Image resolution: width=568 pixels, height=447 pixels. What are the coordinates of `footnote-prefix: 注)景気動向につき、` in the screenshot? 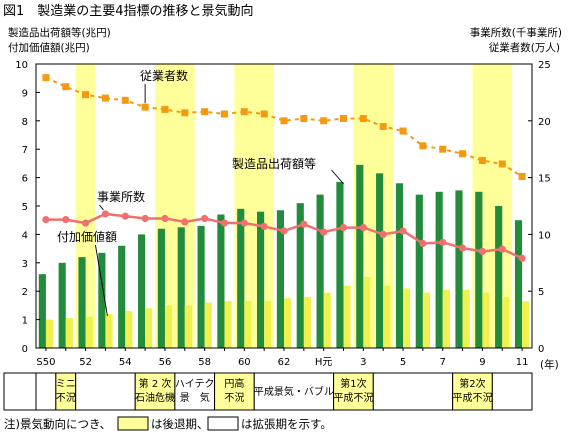 It's located at (57, 424).